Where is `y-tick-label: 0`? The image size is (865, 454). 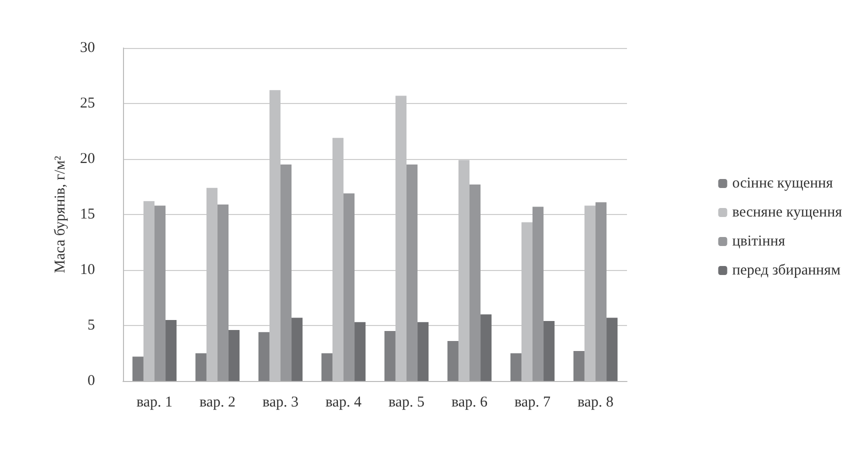 y-tick-label: 0 is located at coordinates (91, 381).